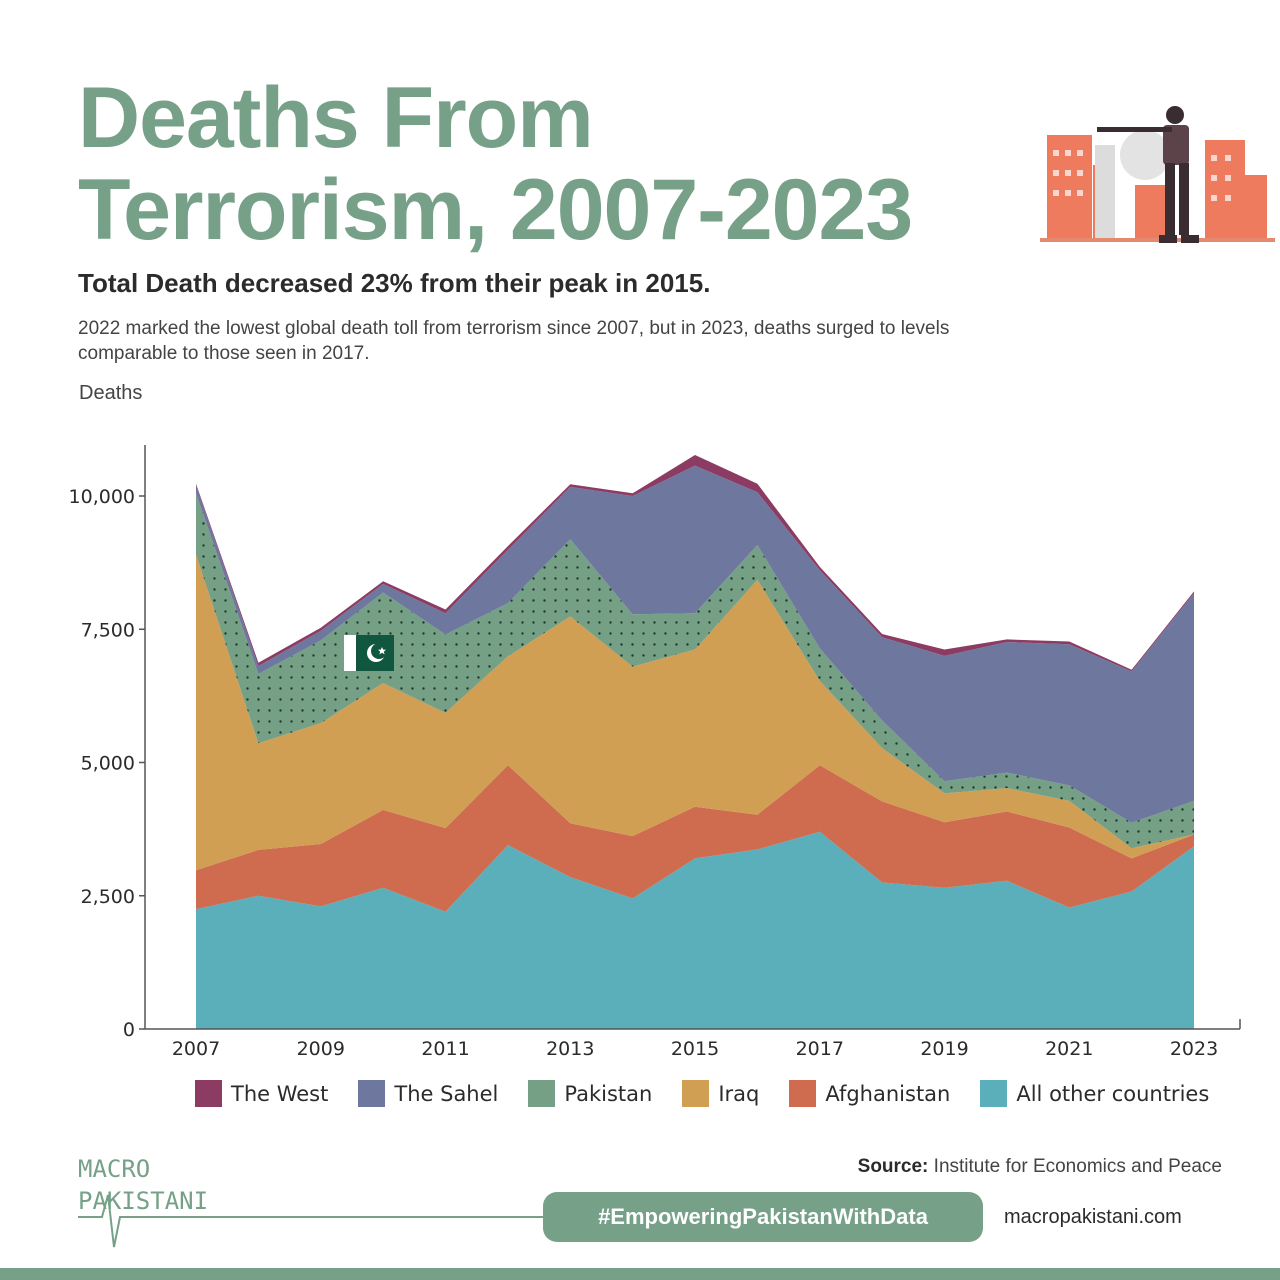  I want to click on x-tick-label: 2017, so click(820, 1049).